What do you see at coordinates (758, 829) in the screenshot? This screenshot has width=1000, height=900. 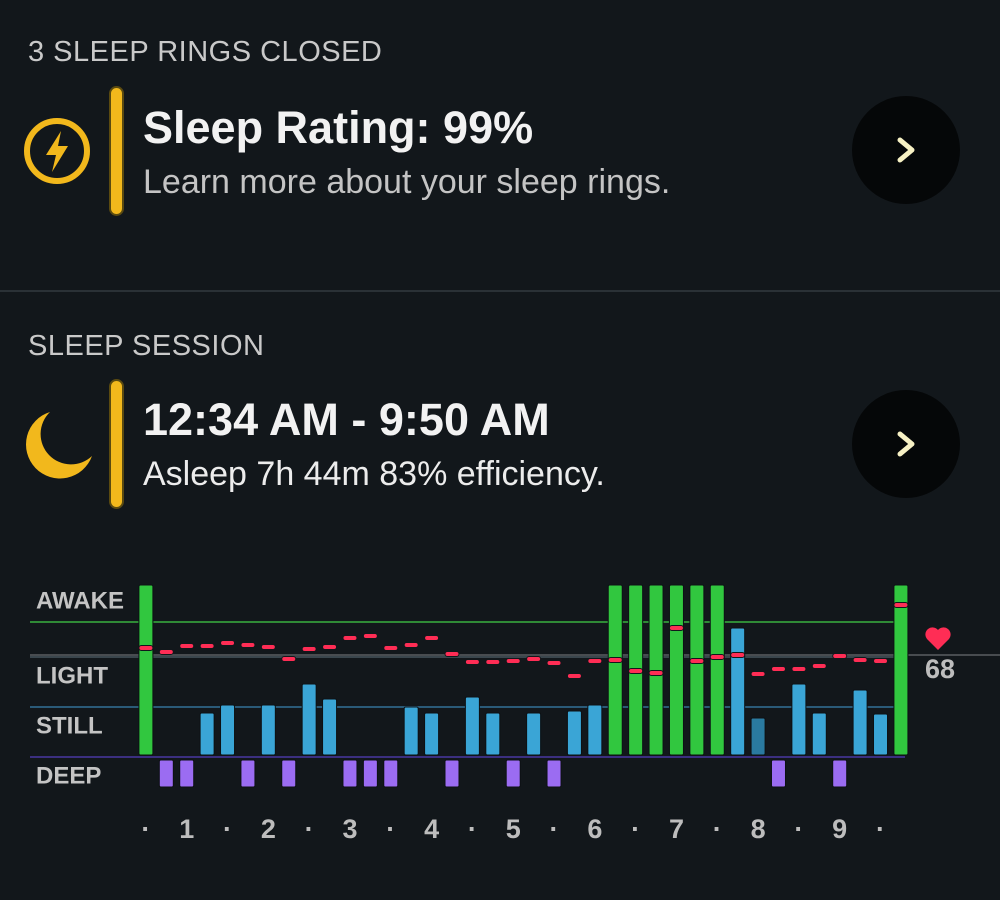 I see `x-tick-label: 8` at bounding box center [758, 829].